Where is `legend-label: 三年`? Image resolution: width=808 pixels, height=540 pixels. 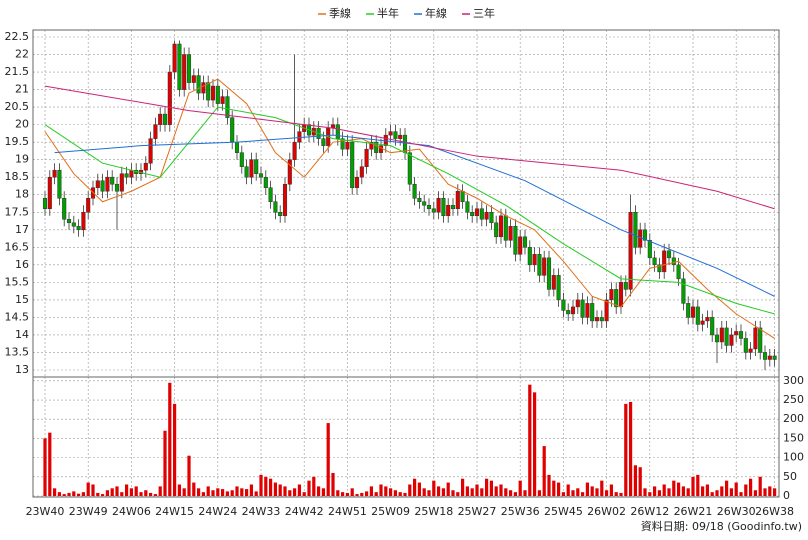 legend-label: 三年 is located at coordinates (484, 13).